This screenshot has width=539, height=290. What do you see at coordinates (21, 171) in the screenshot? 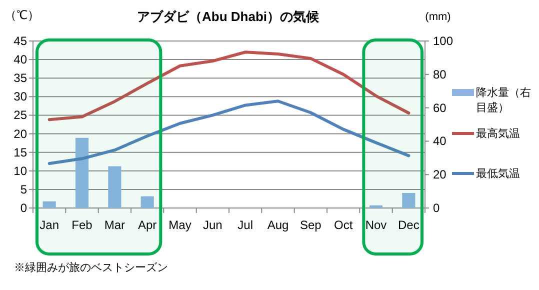
I see `y-tick-label: 10` at bounding box center [21, 171].